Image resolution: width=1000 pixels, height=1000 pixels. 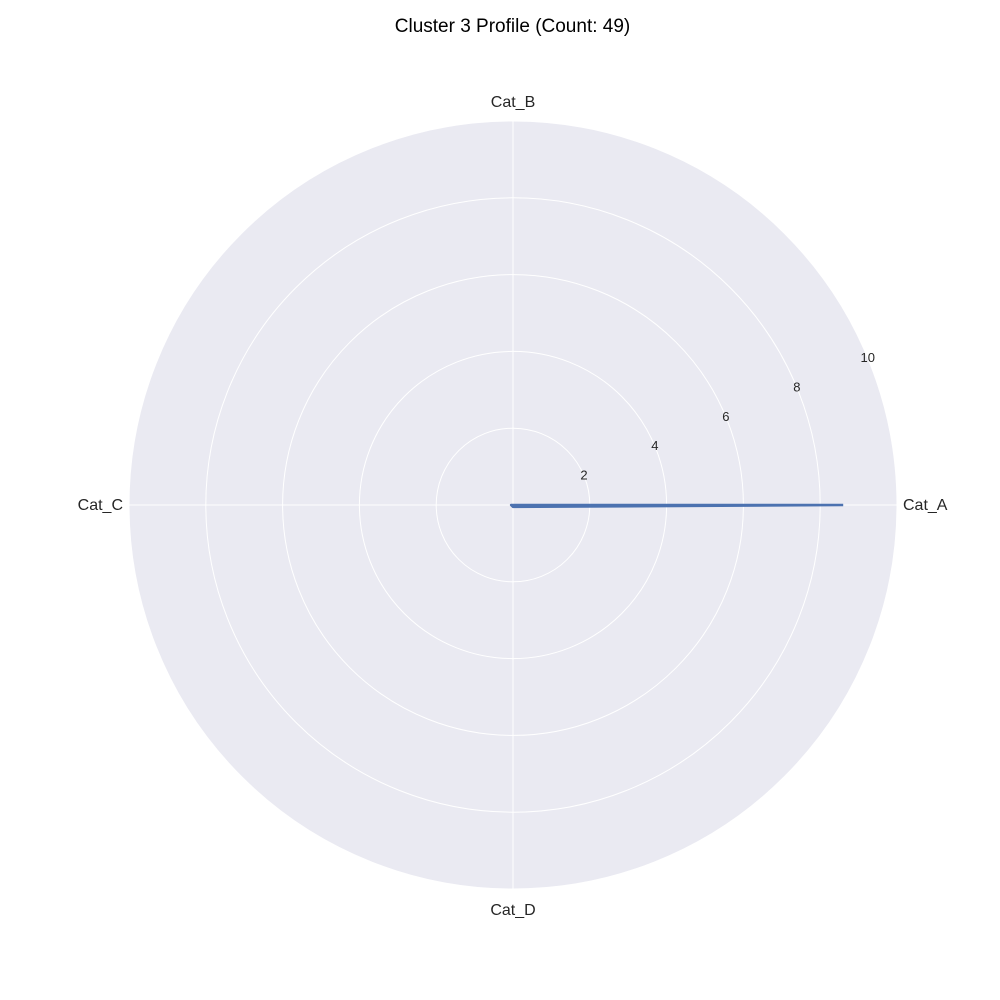 I want to click on series-line, so click(x=676, y=506).